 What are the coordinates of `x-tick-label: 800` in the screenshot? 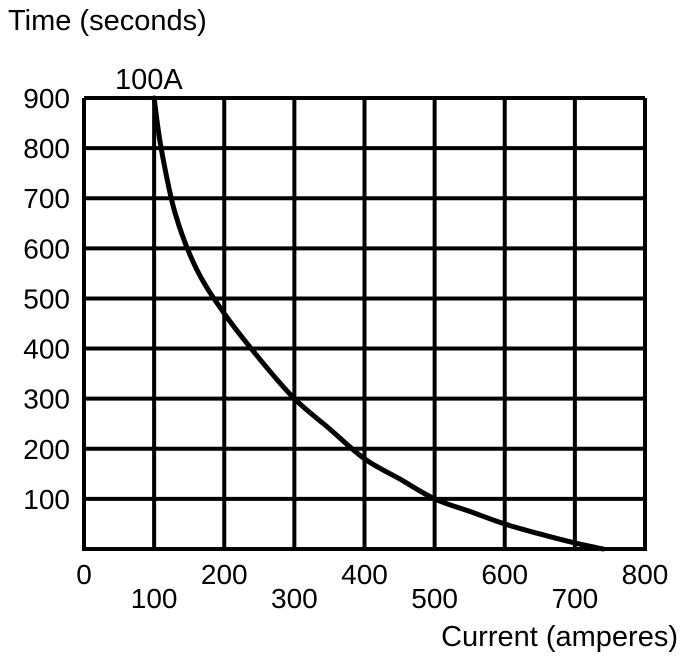 It's located at (645, 574).